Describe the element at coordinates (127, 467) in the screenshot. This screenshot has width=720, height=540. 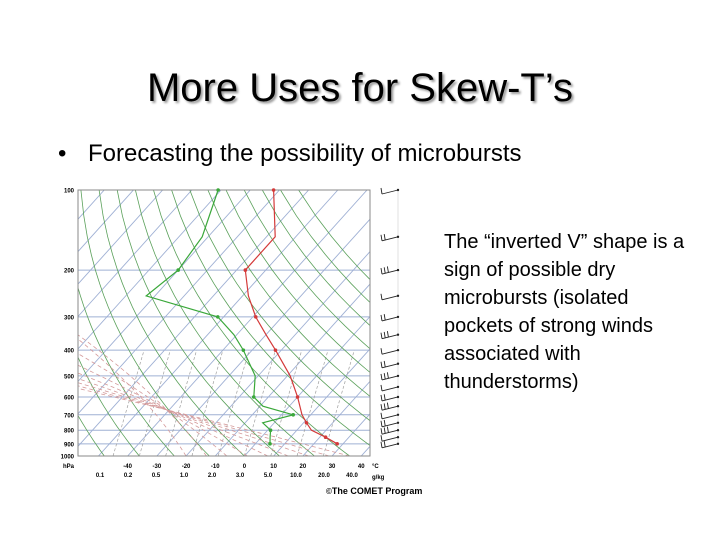
I see `temperature-tick-label: -40` at that location.